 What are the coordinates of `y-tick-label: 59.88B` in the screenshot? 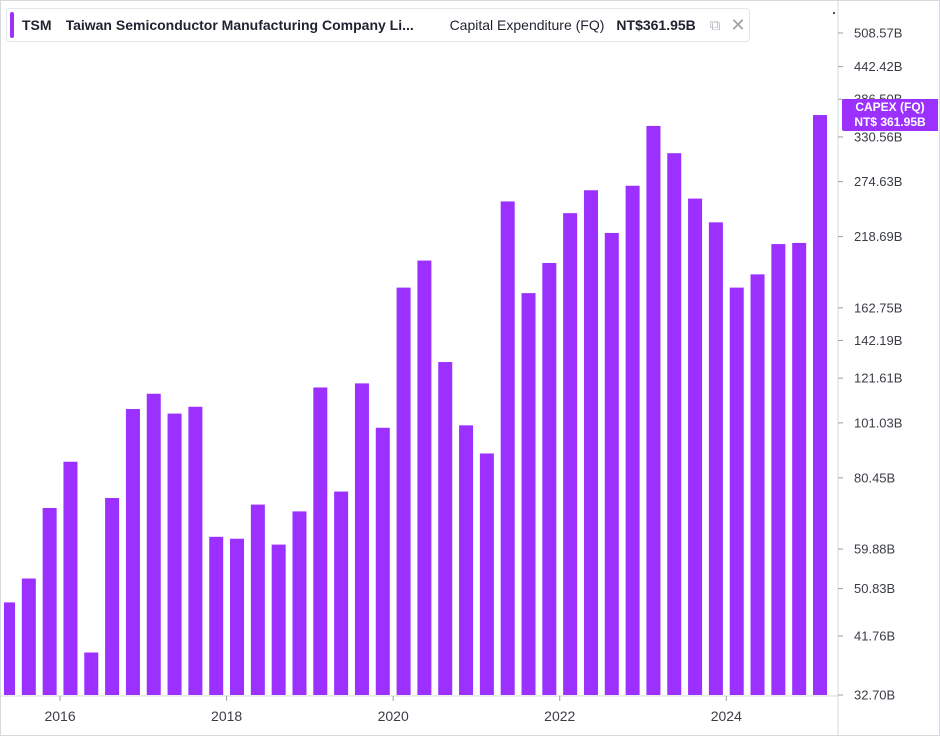 It's located at (874, 549).